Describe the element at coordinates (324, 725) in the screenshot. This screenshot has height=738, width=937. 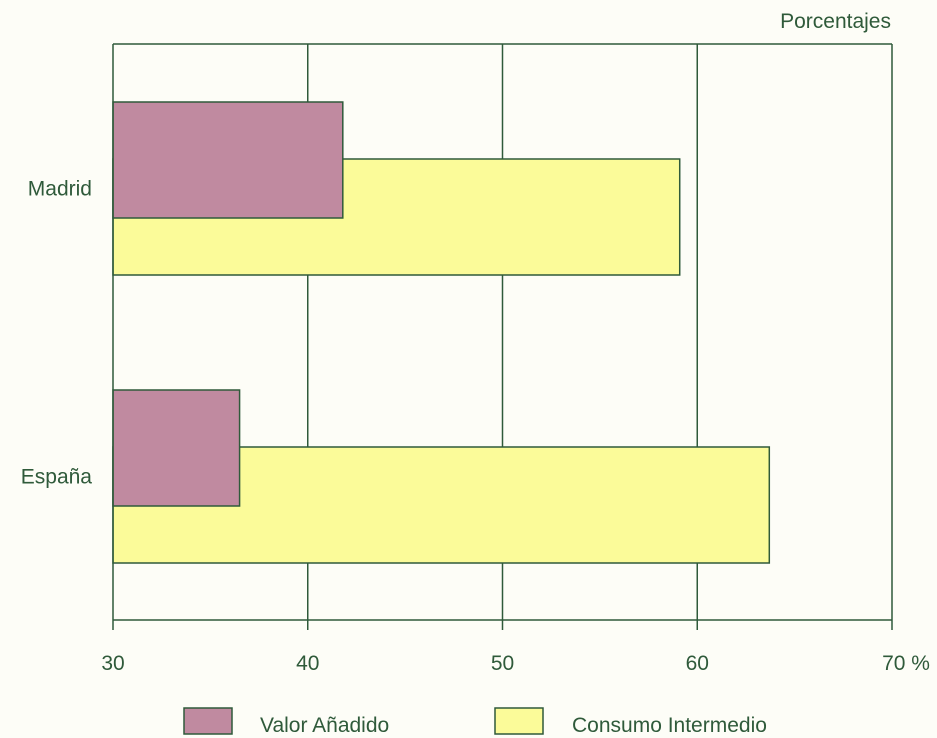
I see `legend-label: Valor Añadido` at that location.